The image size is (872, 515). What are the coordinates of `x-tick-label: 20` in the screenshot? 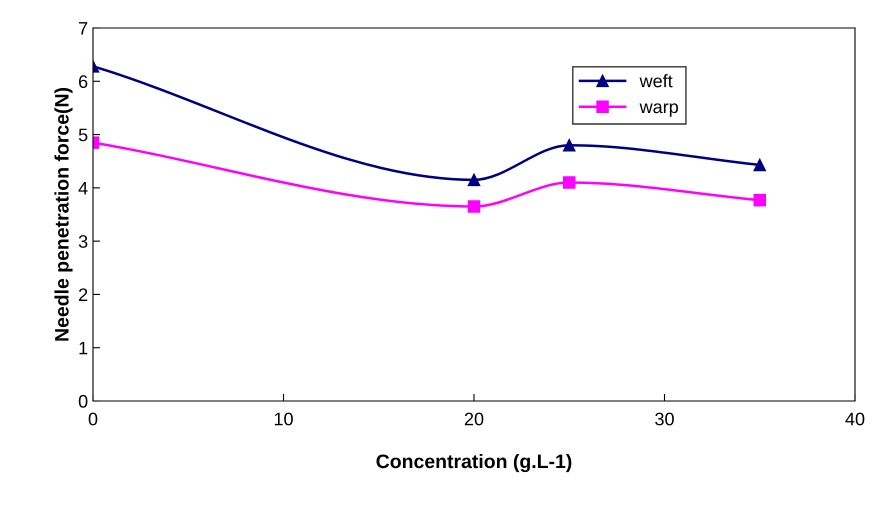 It's located at (474, 419).